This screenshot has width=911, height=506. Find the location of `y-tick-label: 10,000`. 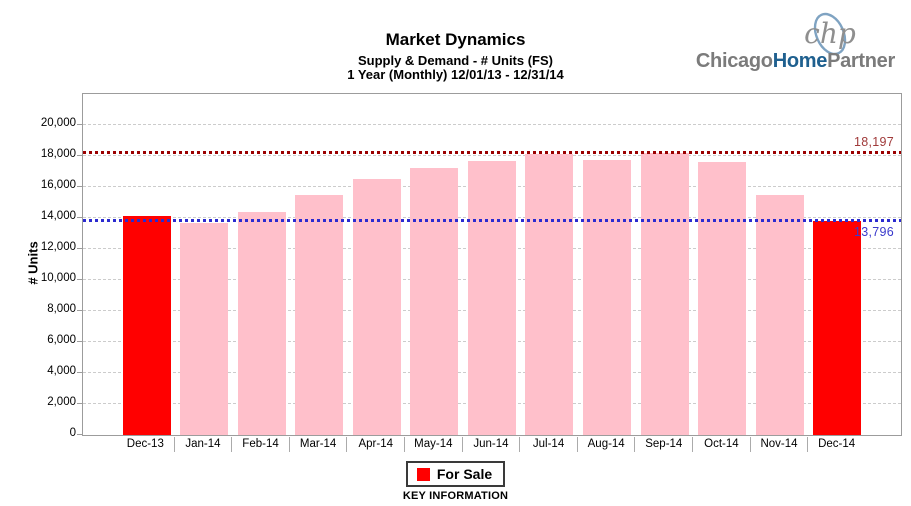

y-tick-label: 10,000 is located at coordinates (58, 278).